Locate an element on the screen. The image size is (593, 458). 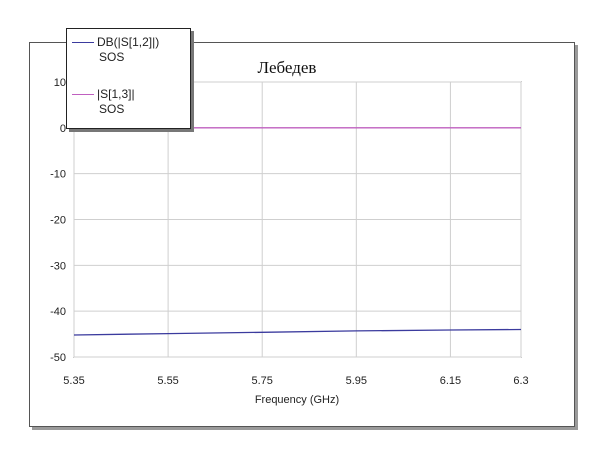
legend-source-s13: SOS is located at coordinates (112, 109).